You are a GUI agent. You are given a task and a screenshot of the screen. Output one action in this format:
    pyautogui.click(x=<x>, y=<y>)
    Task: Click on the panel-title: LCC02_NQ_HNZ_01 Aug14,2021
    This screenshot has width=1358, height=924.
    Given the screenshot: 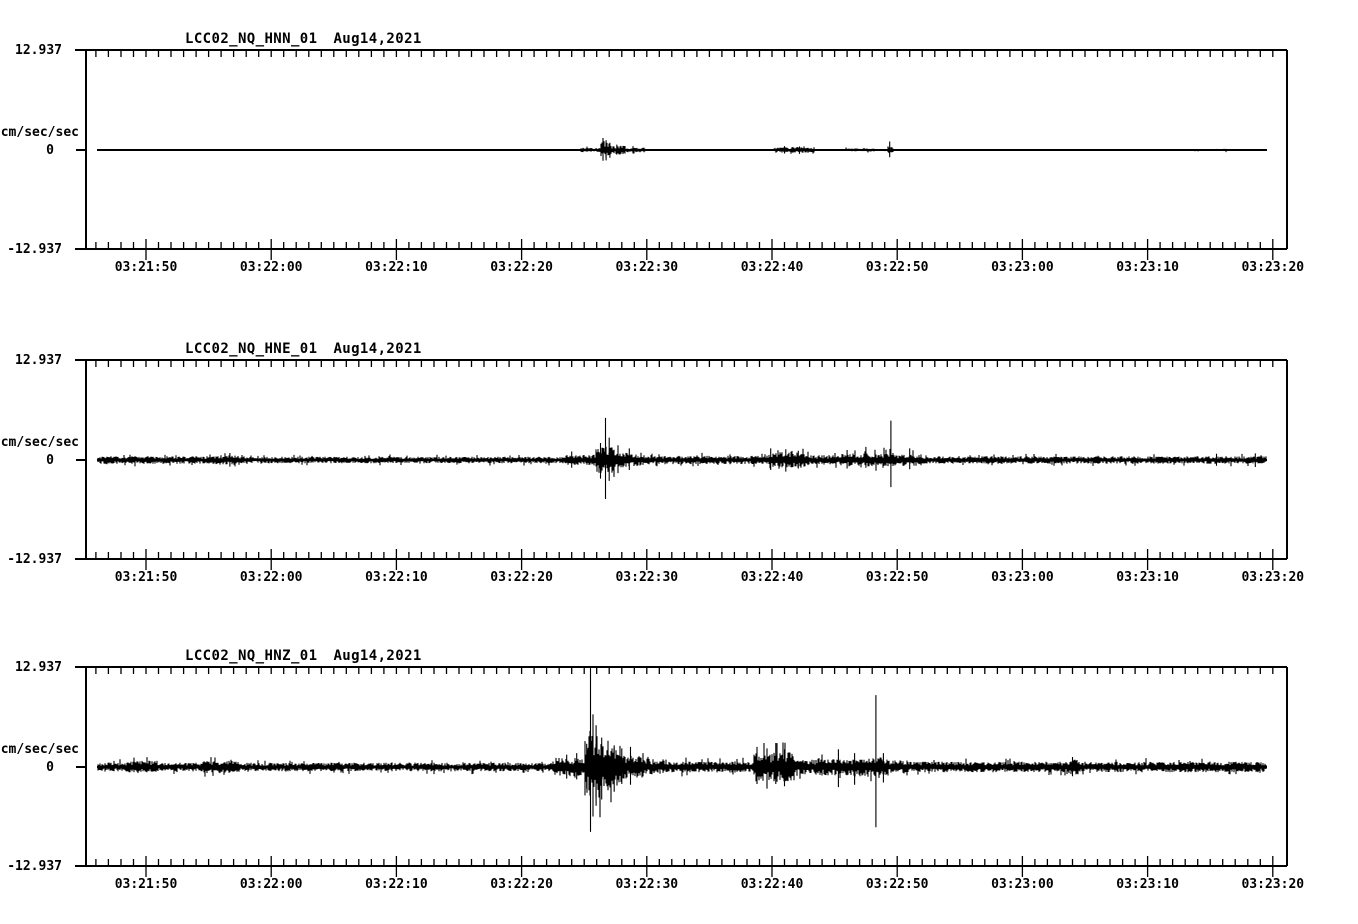 What is the action you would take?
    pyautogui.click(x=303, y=656)
    